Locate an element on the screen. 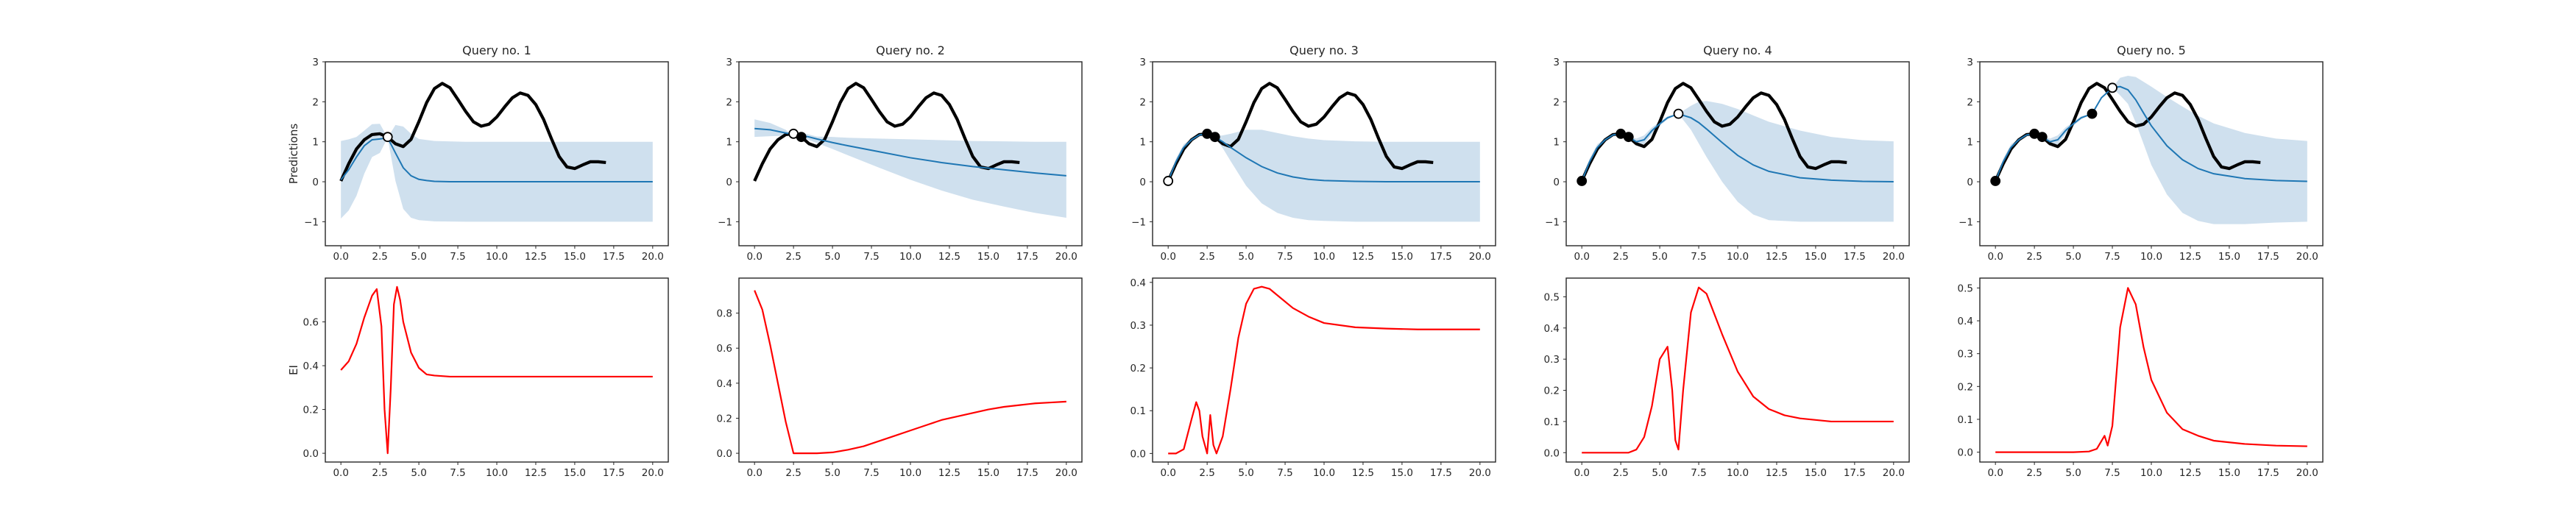 The height and width of the screenshot is (515, 2576). y-tick-label: 0.6 is located at coordinates (311, 323).